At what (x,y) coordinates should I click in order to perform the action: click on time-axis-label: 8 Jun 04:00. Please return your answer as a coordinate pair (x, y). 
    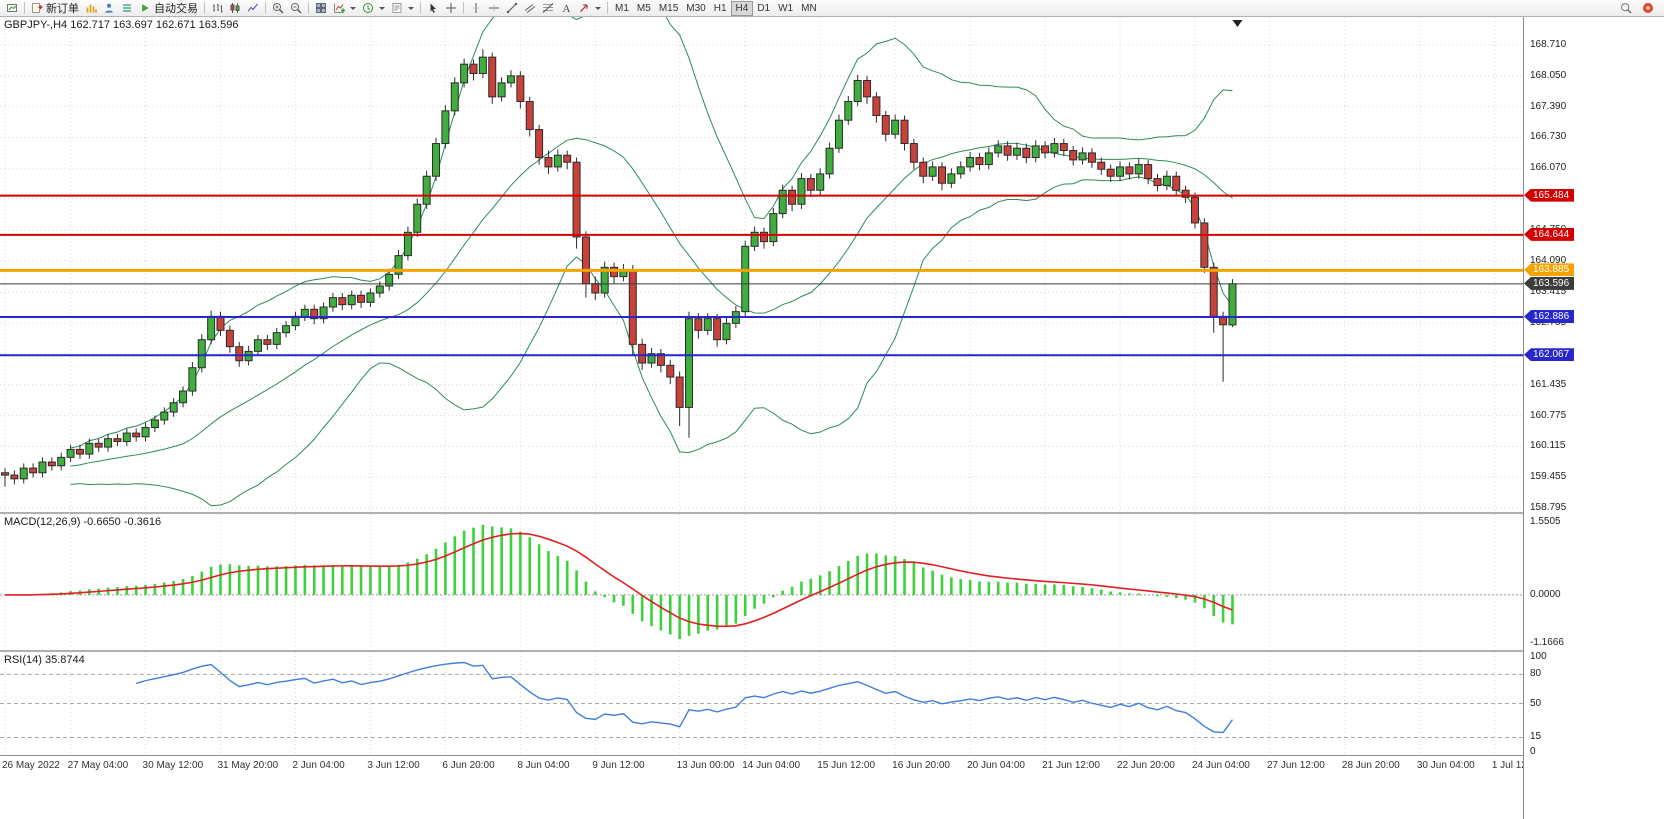
    Looking at the image, I should click on (543, 765).